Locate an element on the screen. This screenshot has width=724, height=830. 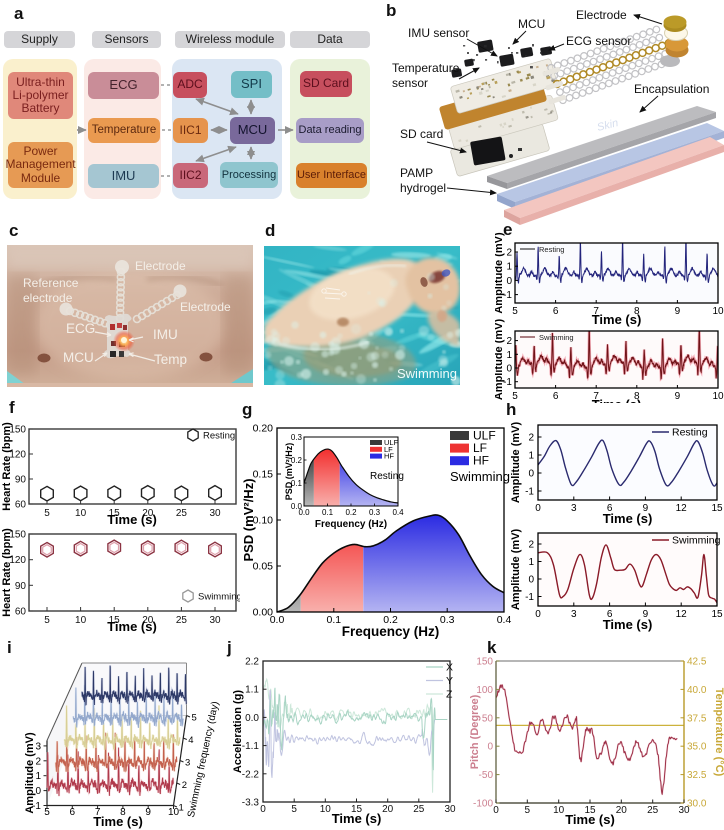
svg-text: Frequency (Hz) is located at coordinates (351, 524).